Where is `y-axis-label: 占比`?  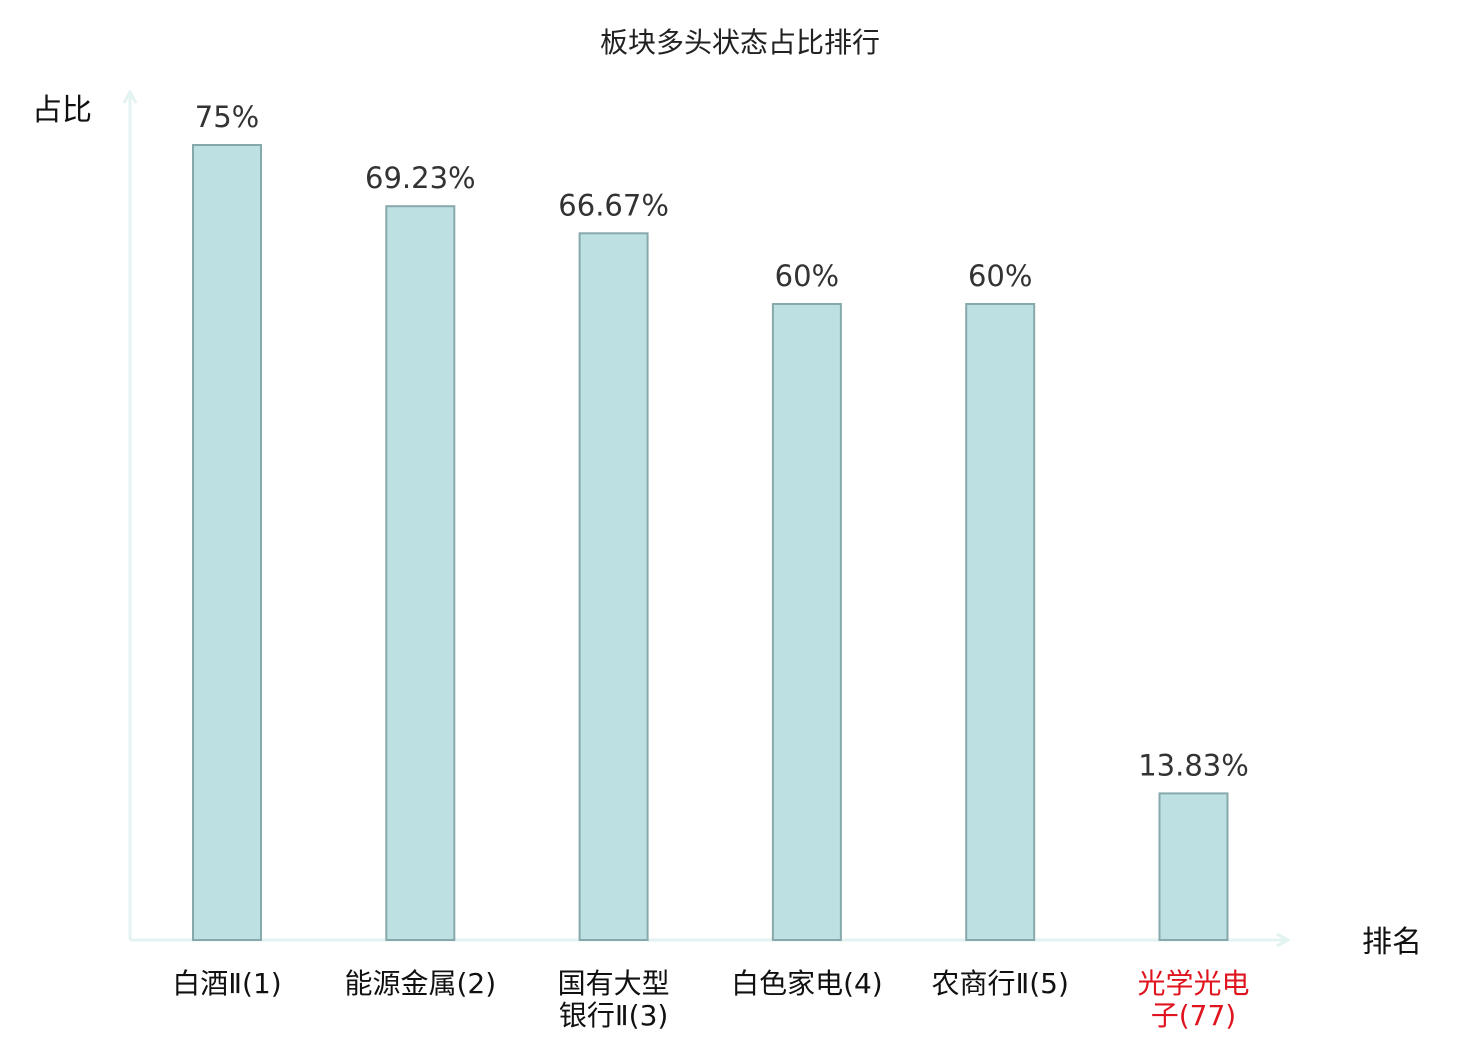
y-axis-label: 占比 is located at coordinates (62, 110).